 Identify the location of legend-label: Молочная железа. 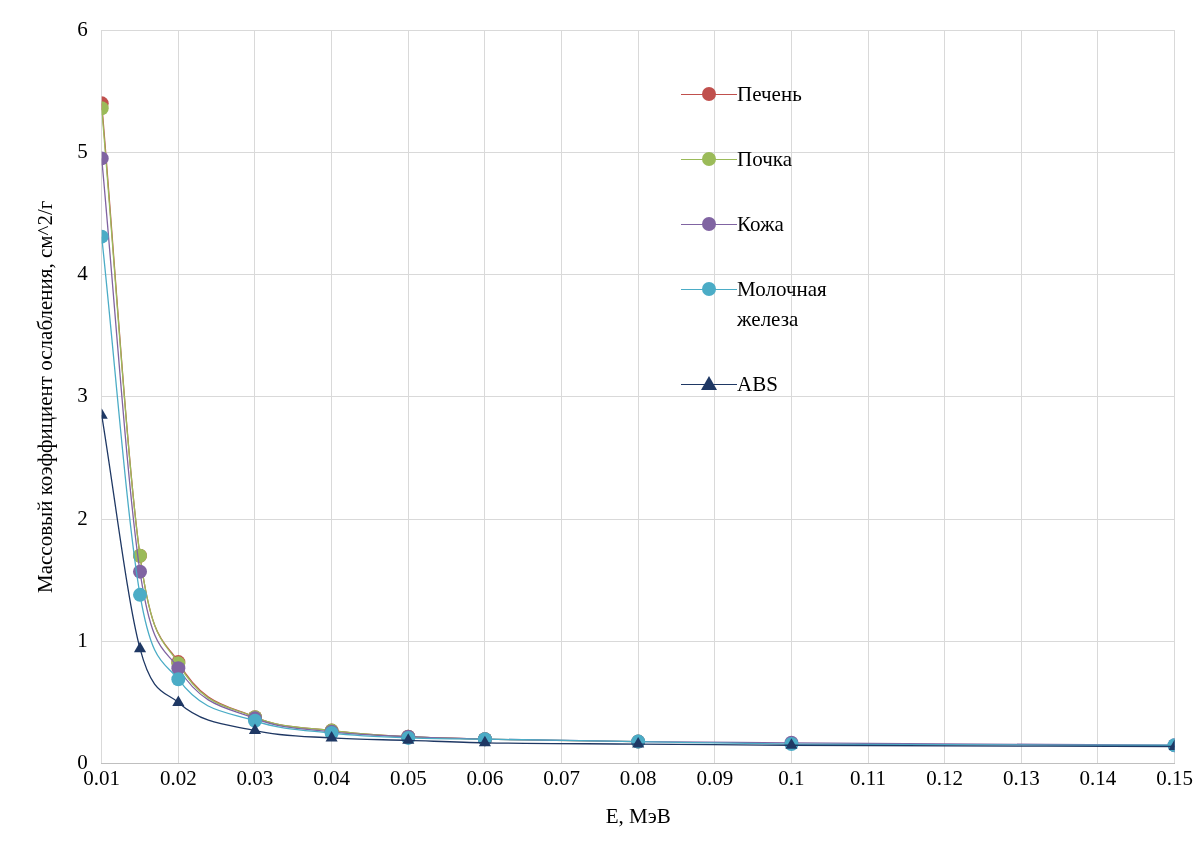
(782, 304).